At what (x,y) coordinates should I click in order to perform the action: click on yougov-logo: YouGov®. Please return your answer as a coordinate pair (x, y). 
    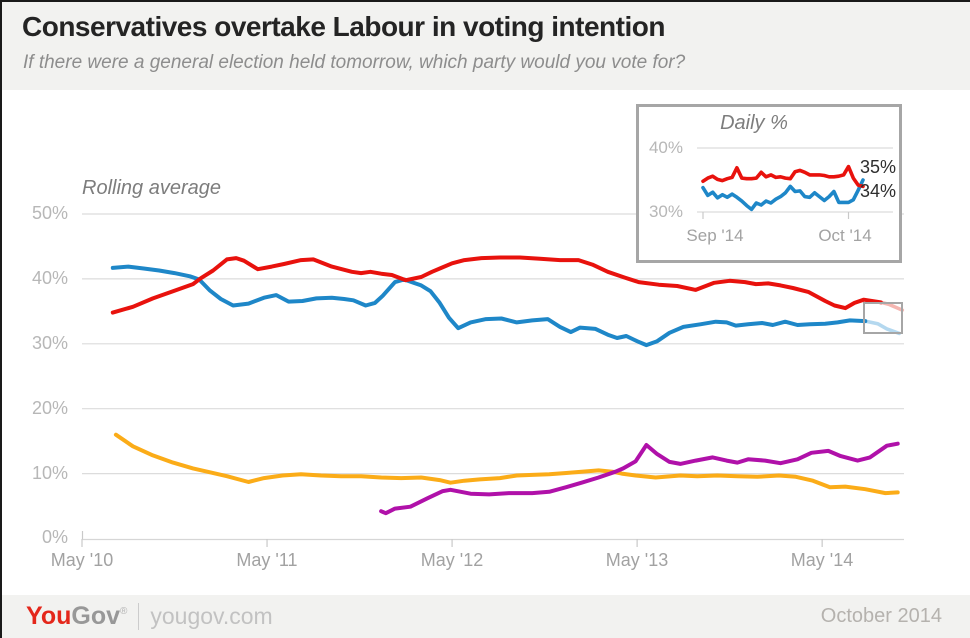
    Looking at the image, I should click on (76, 616).